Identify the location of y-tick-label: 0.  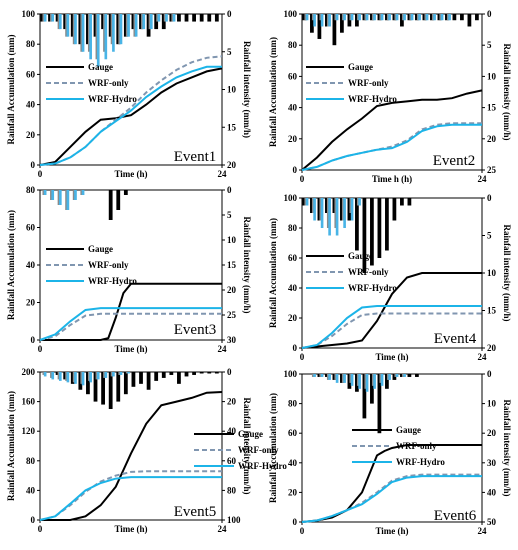
(33, 520).